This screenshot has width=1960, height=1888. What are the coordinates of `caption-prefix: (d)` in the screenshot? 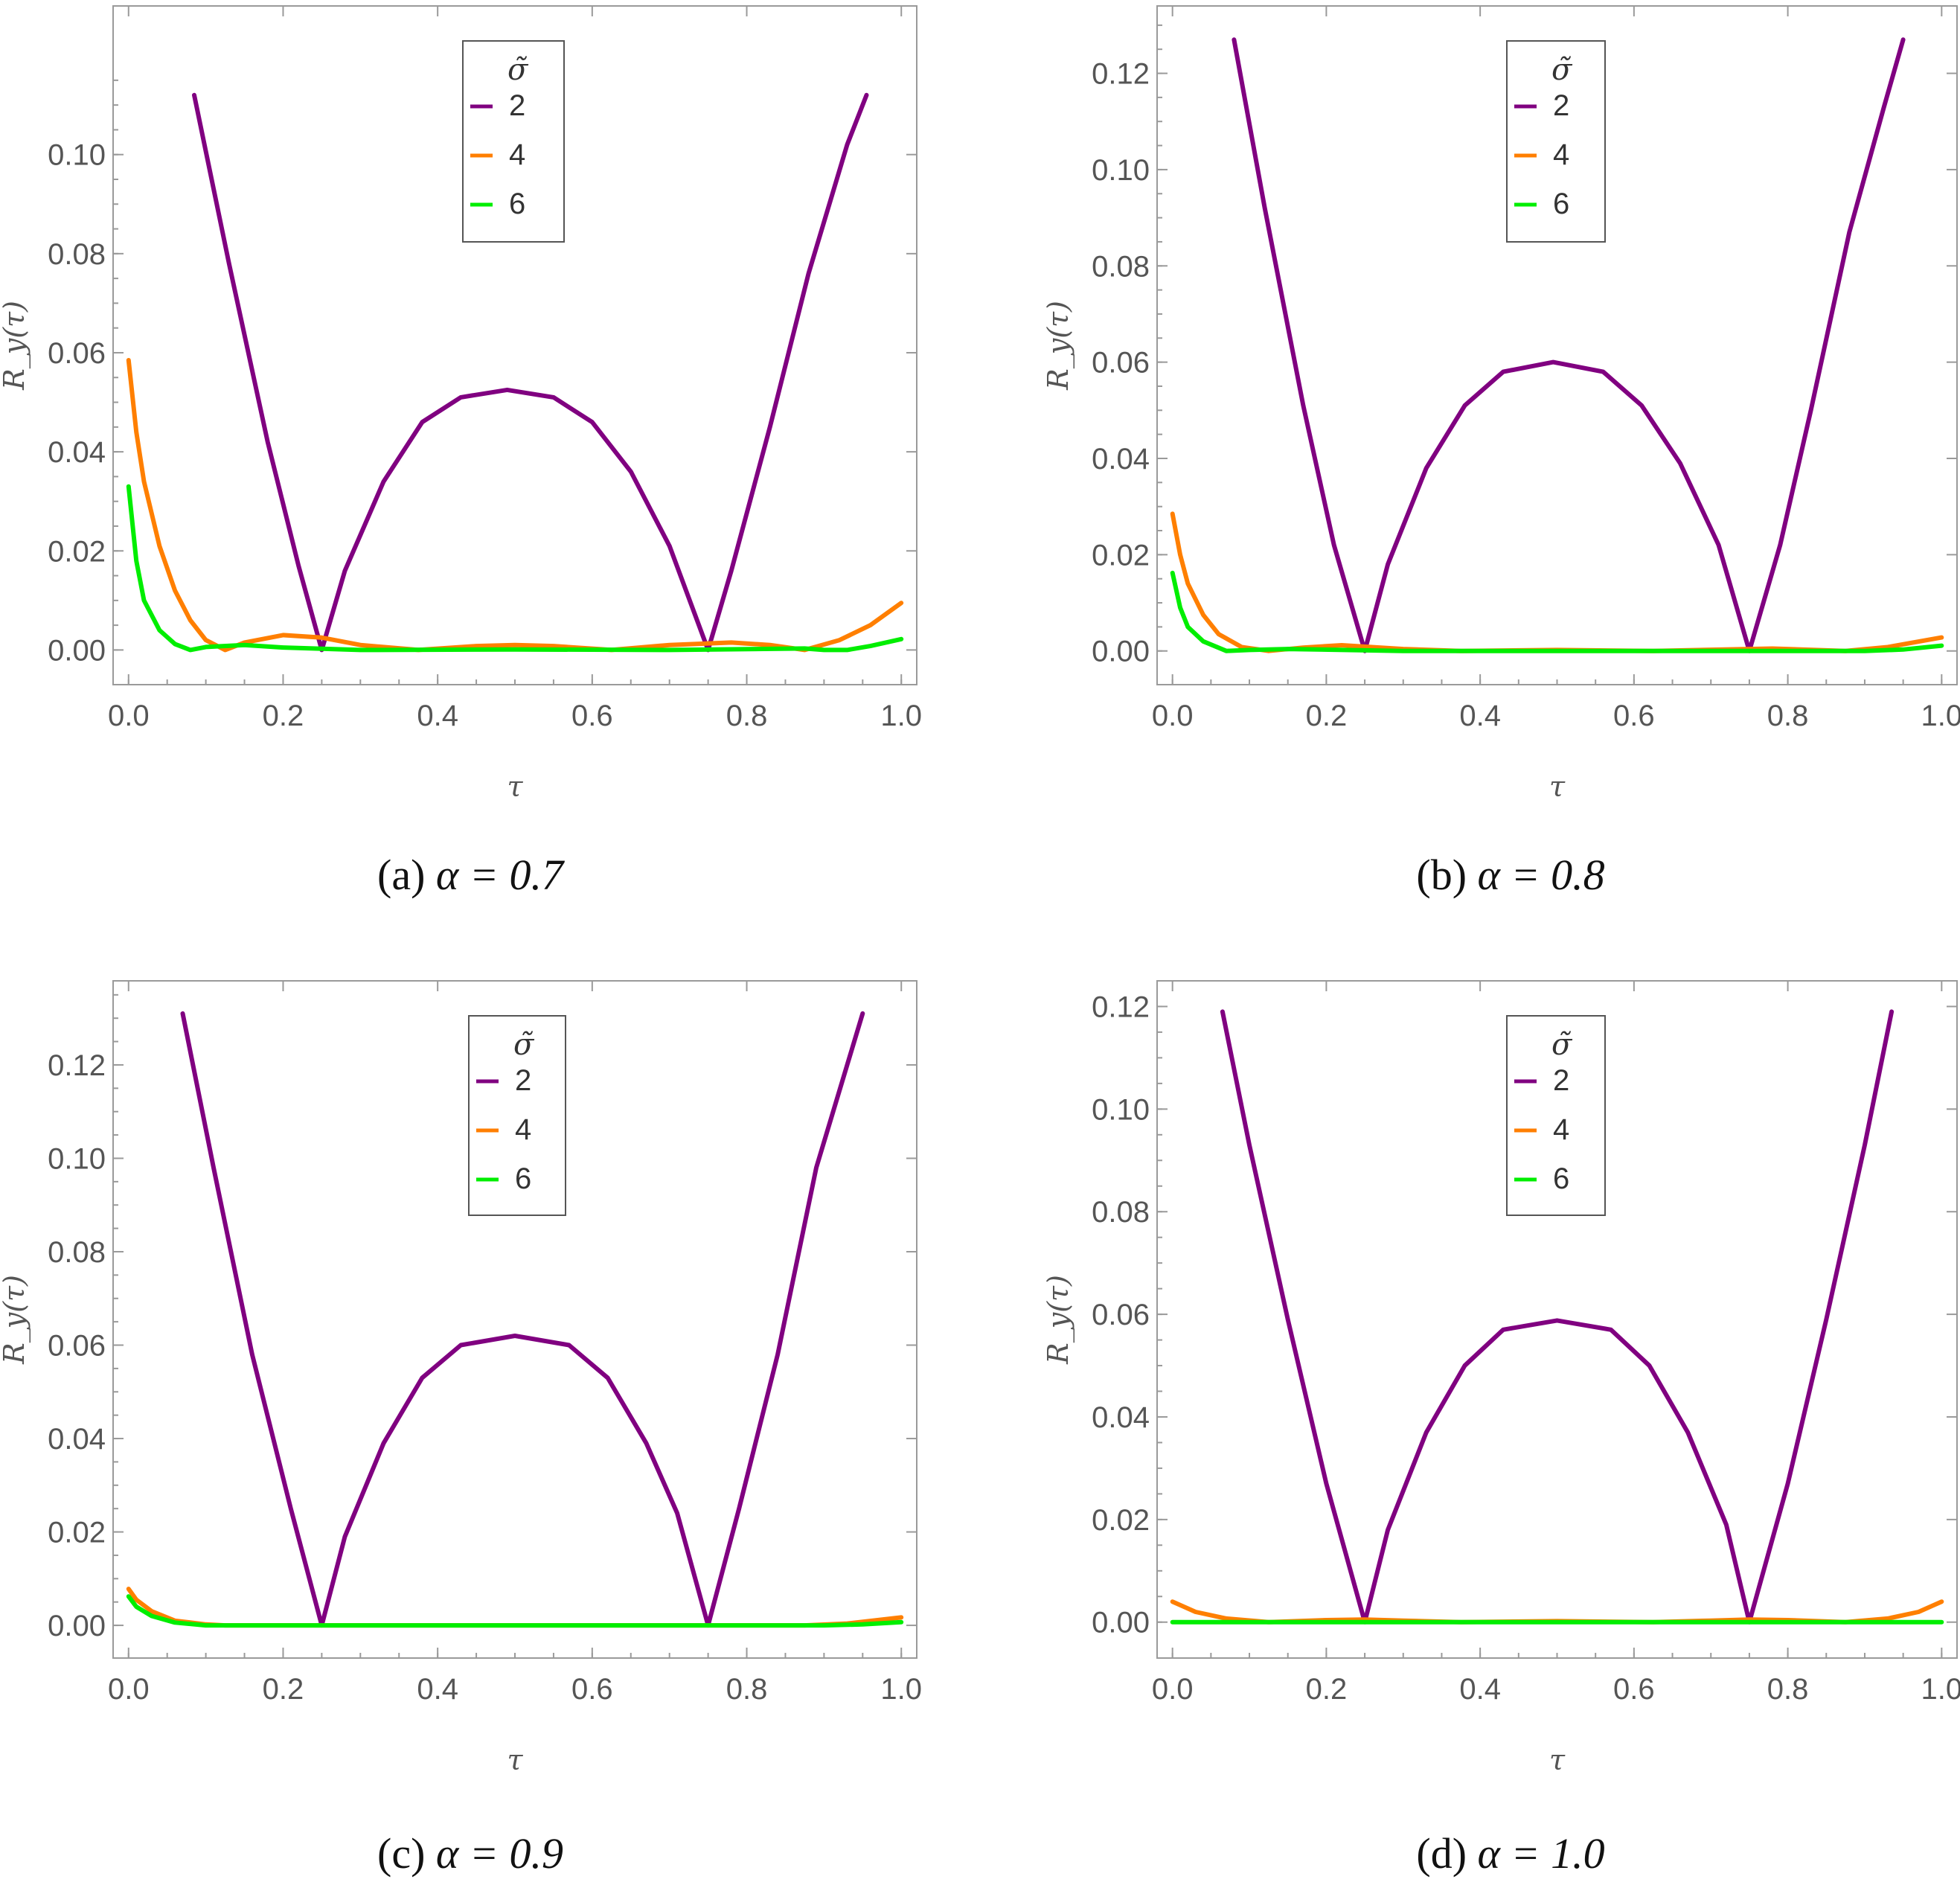 It's located at (1446, 1853).